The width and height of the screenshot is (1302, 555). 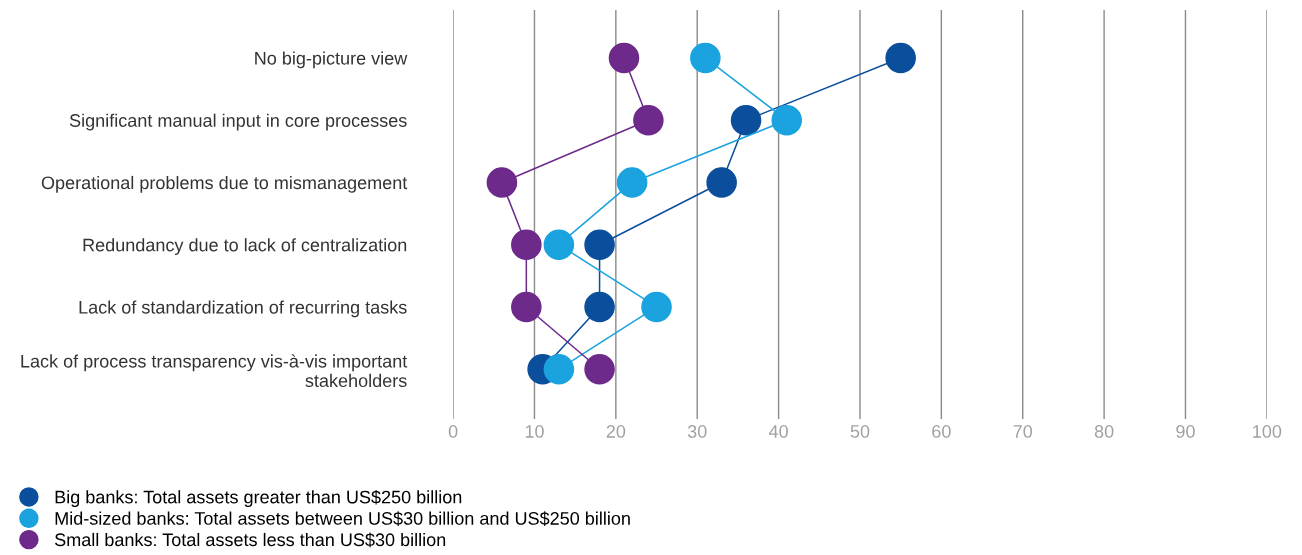 I want to click on x-tick-label: 40, so click(x=778, y=431).